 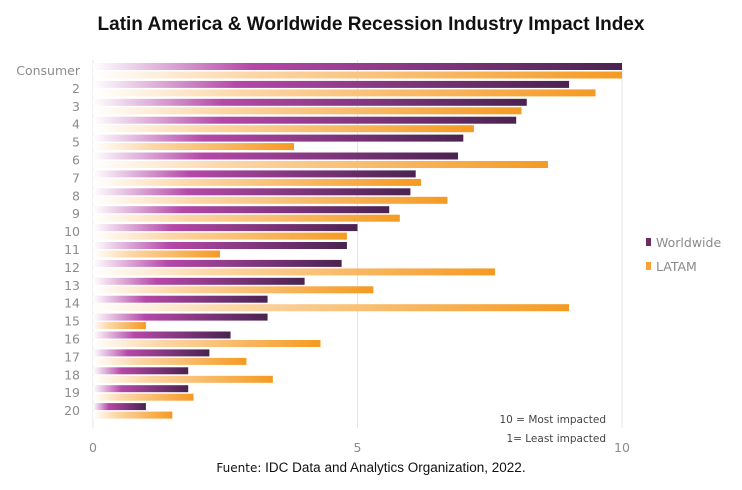 What do you see at coordinates (72, 392) in the screenshot?
I see `category-label-19: 19` at bounding box center [72, 392].